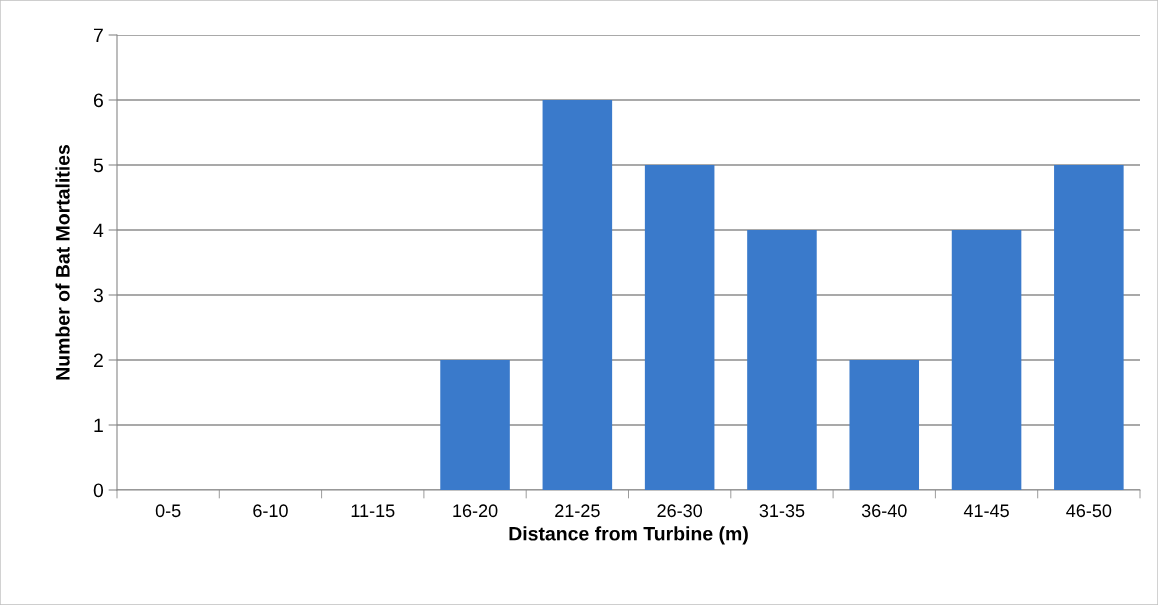 The height and width of the screenshot is (605, 1158). I want to click on x-tick-label: 41-45, so click(986, 511).